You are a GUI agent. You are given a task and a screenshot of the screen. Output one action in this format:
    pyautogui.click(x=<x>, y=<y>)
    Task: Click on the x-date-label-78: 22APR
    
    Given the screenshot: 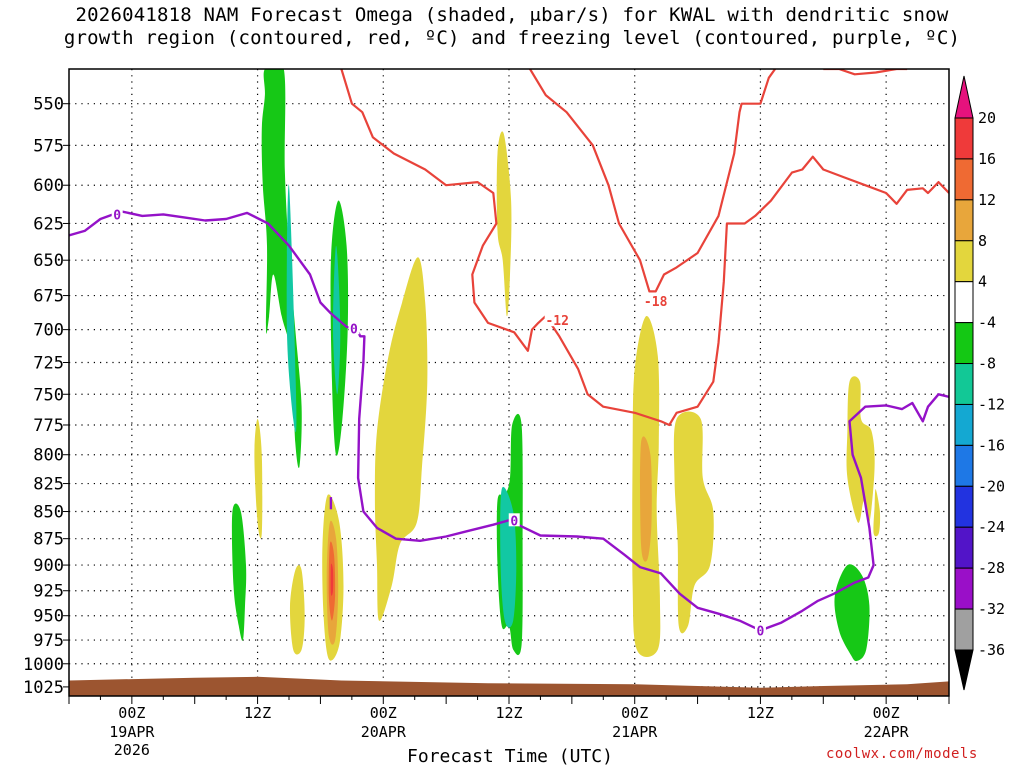 What is the action you would take?
    pyautogui.click(x=887, y=732)
    